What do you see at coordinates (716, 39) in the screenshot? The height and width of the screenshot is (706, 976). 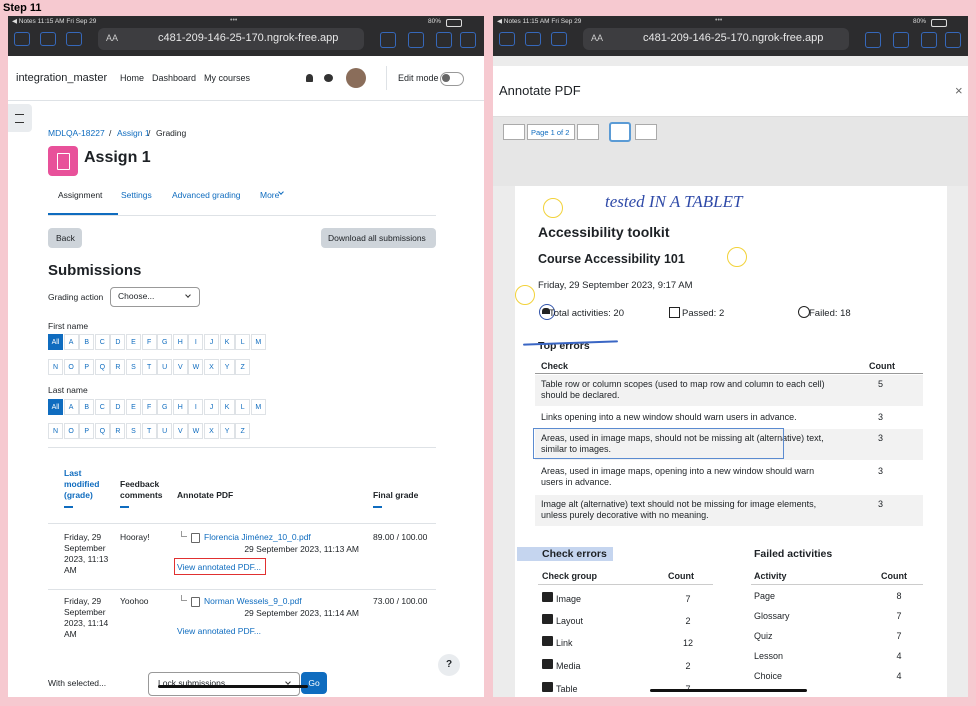 I see `address-bar` at bounding box center [716, 39].